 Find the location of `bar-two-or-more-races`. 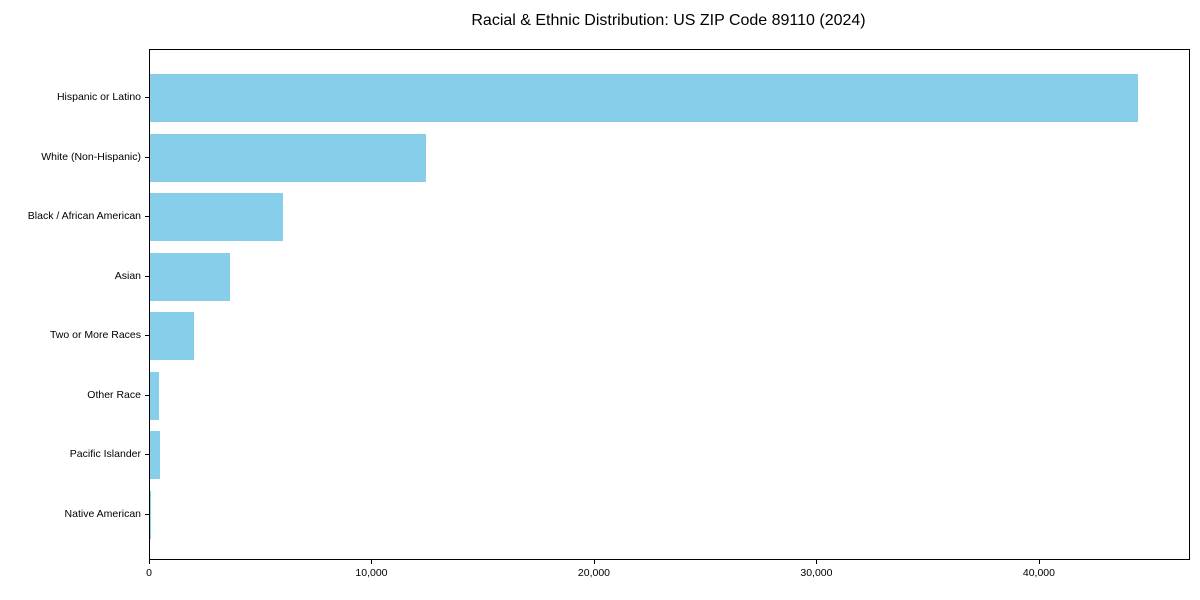

bar-two-or-more-races is located at coordinates (172, 336).